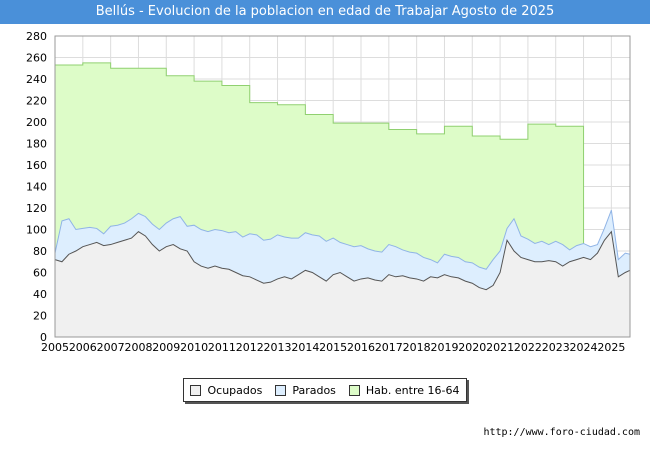 The height and width of the screenshot is (450, 650). What do you see at coordinates (36, 165) in the screenshot?
I see `y-tick-label: 160` at bounding box center [36, 165].